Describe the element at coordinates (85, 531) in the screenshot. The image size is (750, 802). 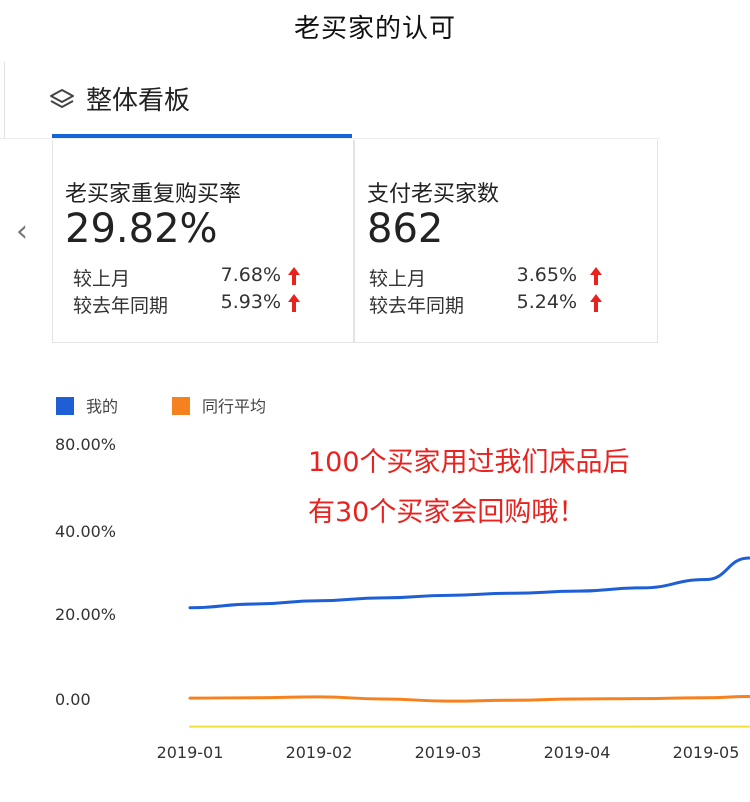
I see `y-tick-label: 40.00%` at that location.